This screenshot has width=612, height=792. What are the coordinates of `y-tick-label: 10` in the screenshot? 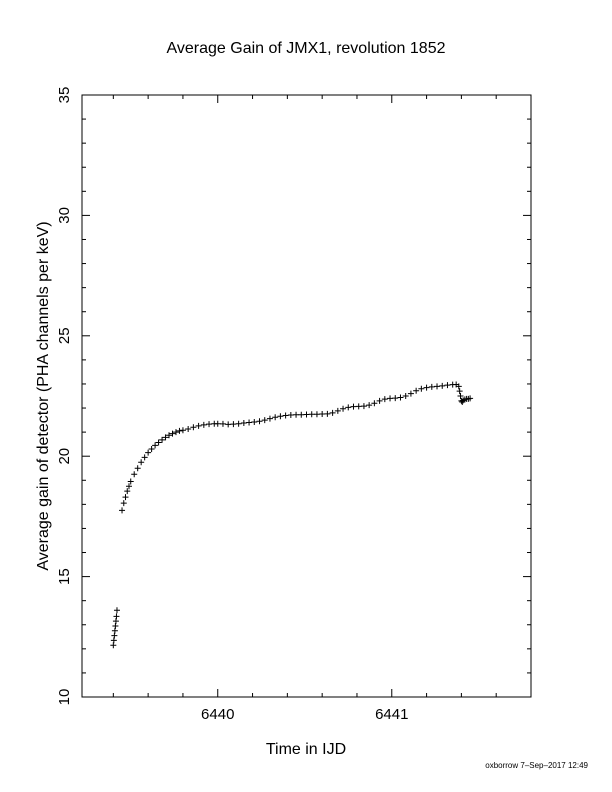 It's located at (64, 697).